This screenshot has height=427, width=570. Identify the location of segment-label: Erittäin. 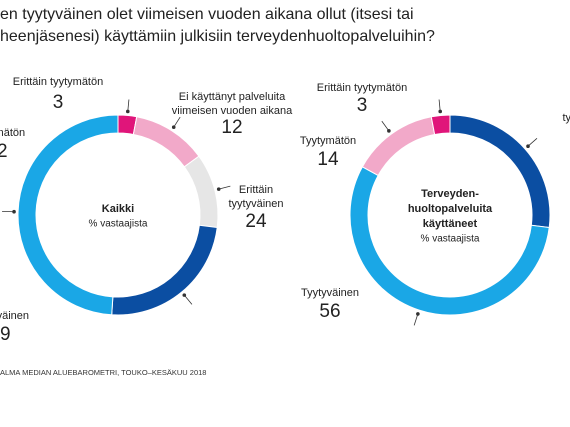
(256, 190).